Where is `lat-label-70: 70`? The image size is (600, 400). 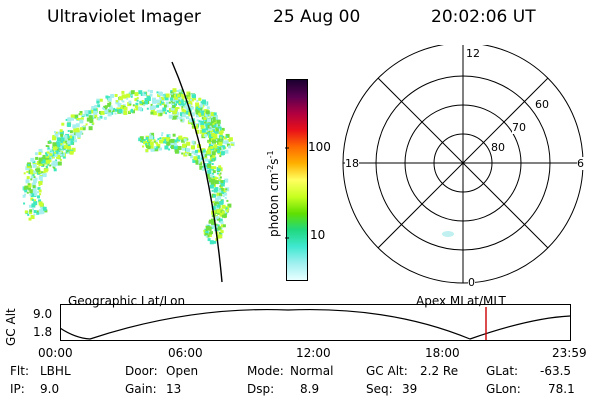
lat-label-70: 70 is located at coordinates (519, 127).